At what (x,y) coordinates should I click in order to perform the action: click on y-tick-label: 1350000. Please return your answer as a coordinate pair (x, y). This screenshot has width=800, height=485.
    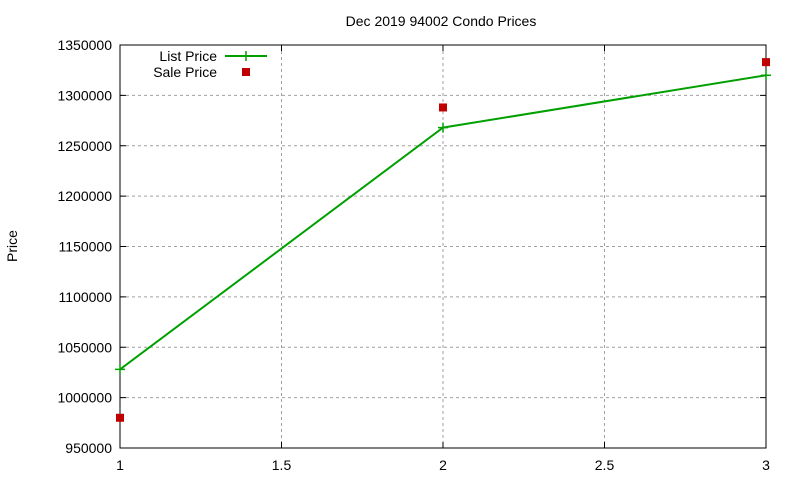
    Looking at the image, I should click on (84, 45).